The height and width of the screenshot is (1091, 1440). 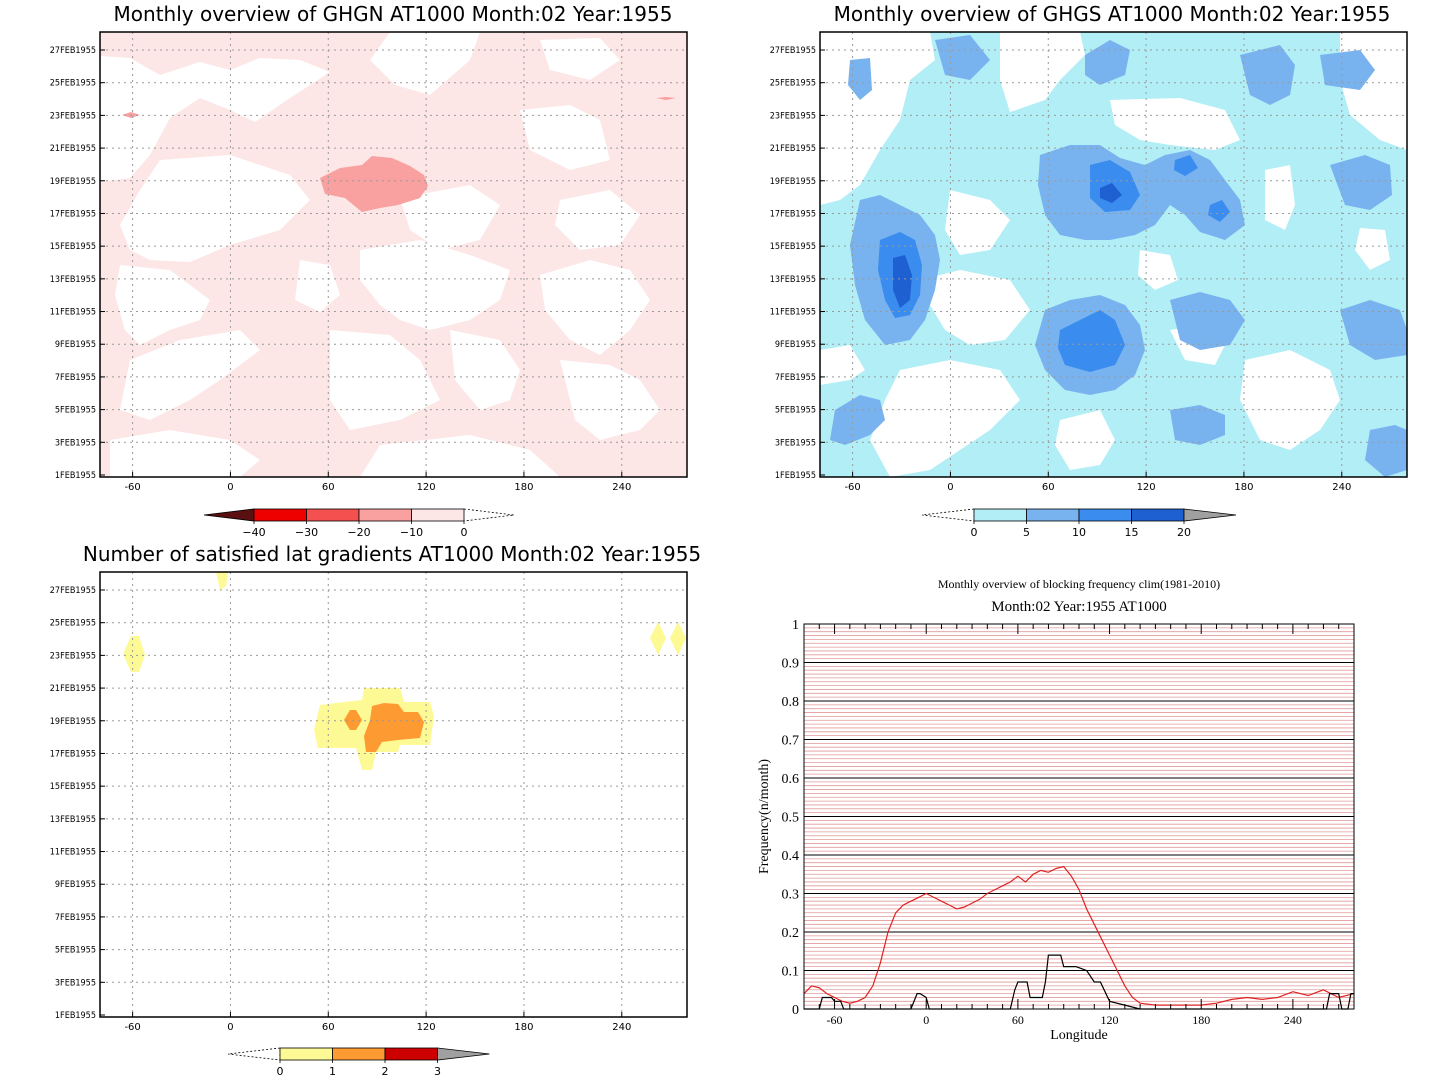 What do you see at coordinates (73, 182) in the screenshot?
I see `ghgn-y-tick-label: 19FEB1955` at bounding box center [73, 182].